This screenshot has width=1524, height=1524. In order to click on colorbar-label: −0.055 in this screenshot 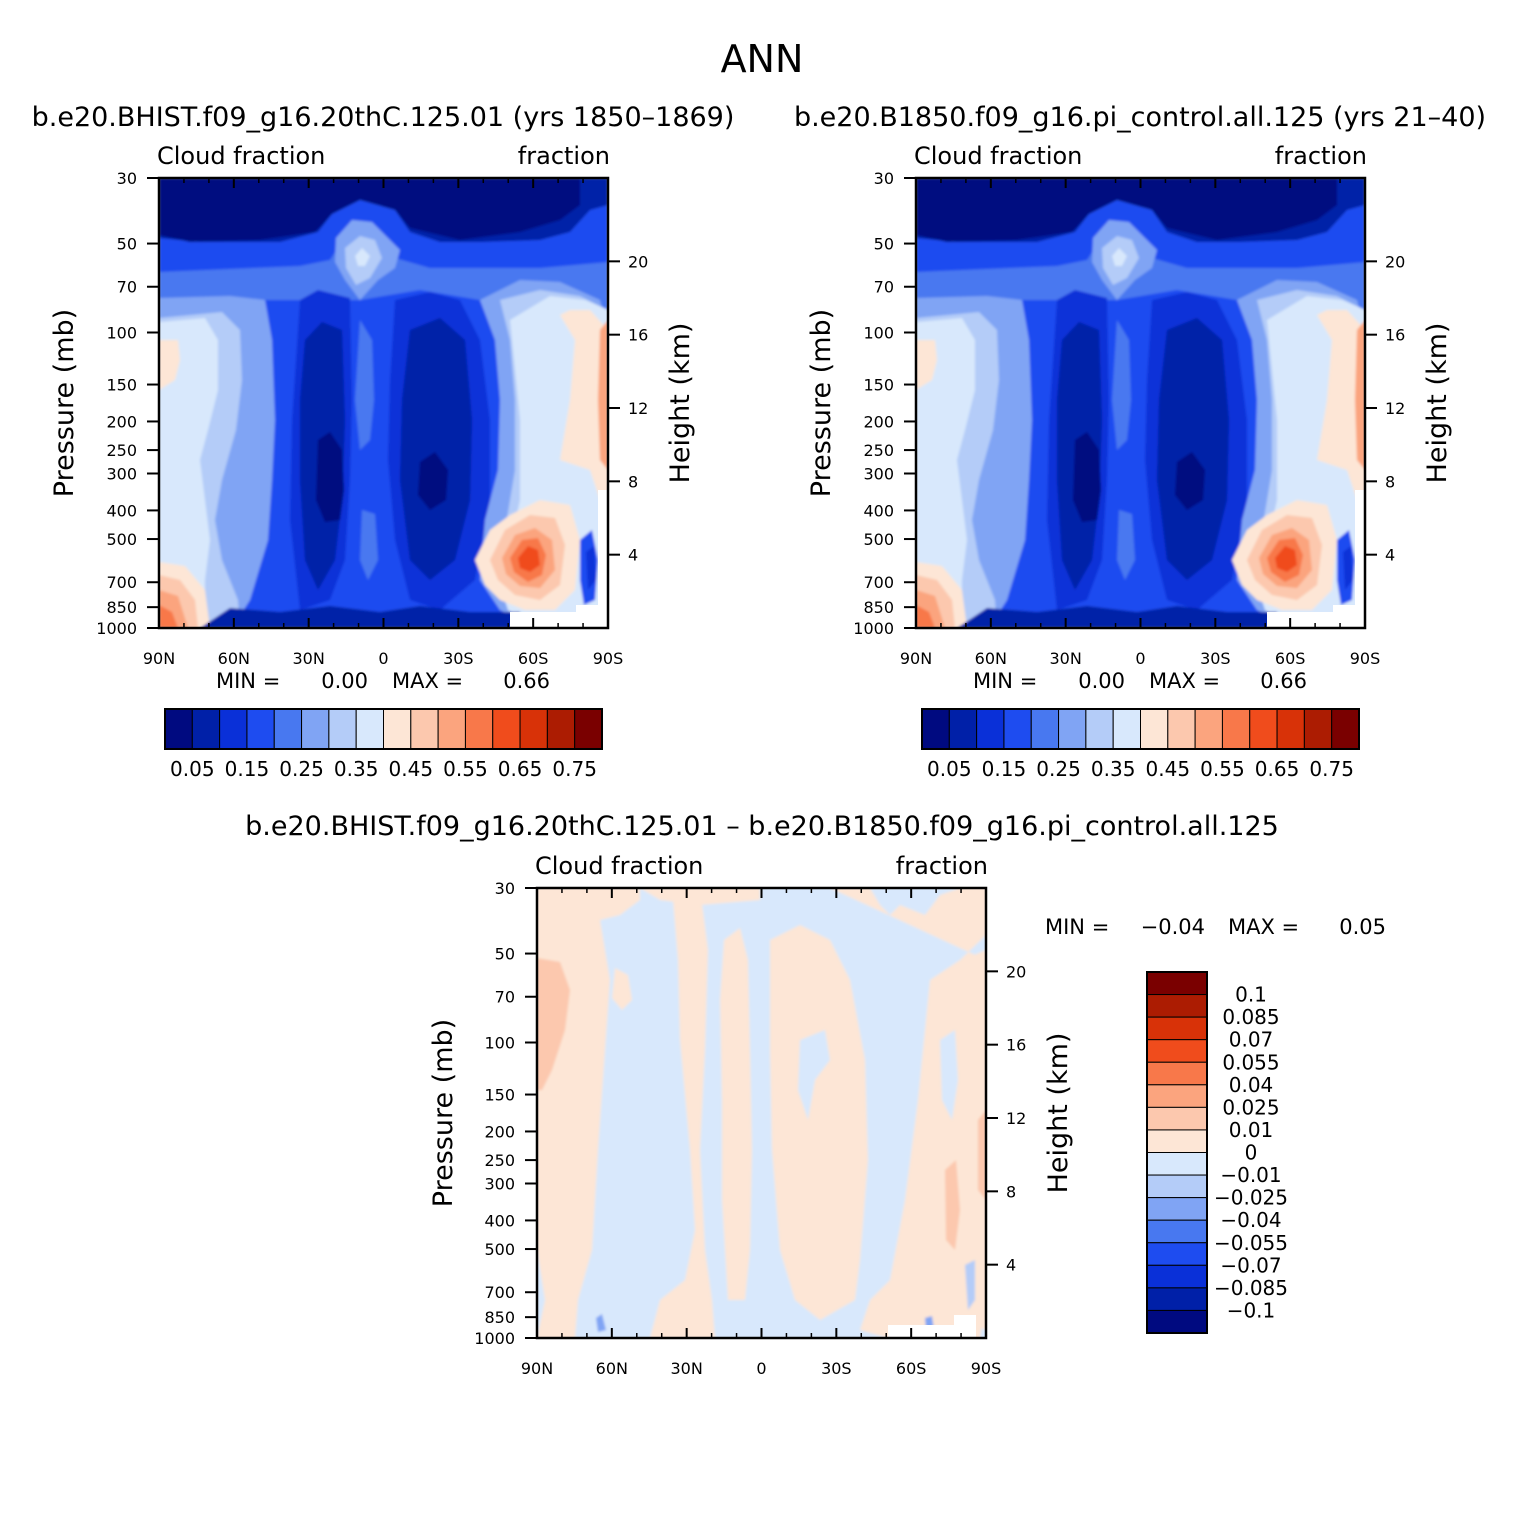, I will do `click(1251, 1243)`.